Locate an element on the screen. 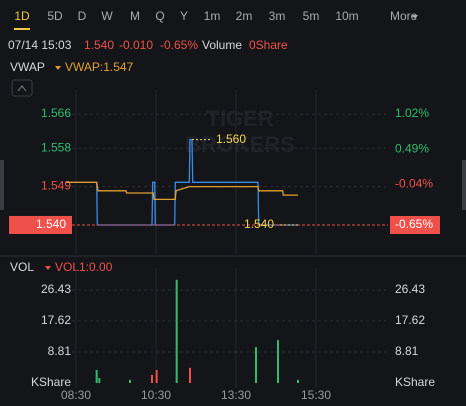 Image resolution: width=466 pixels, height=406 pixels. y-tick-label: 1.566 is located at coordinates (56, 113).